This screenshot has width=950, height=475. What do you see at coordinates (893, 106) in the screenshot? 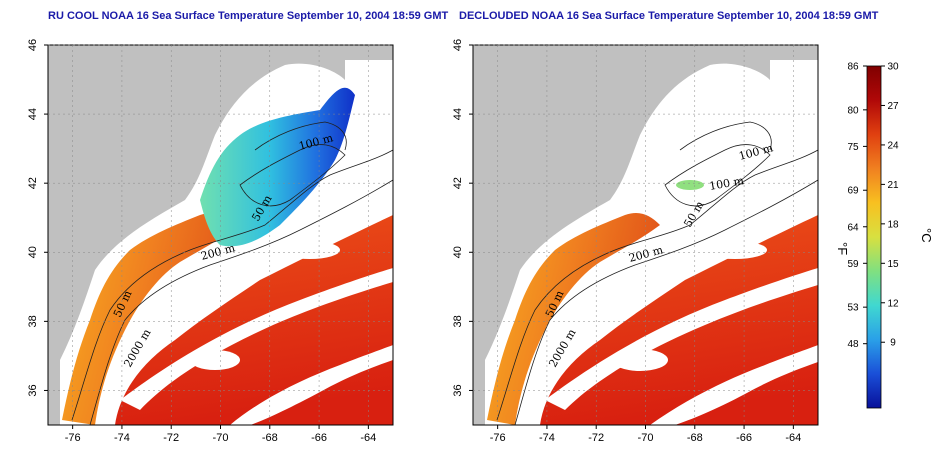
I see `celsius-tick-label: 27` at bounding box center [893, 106].